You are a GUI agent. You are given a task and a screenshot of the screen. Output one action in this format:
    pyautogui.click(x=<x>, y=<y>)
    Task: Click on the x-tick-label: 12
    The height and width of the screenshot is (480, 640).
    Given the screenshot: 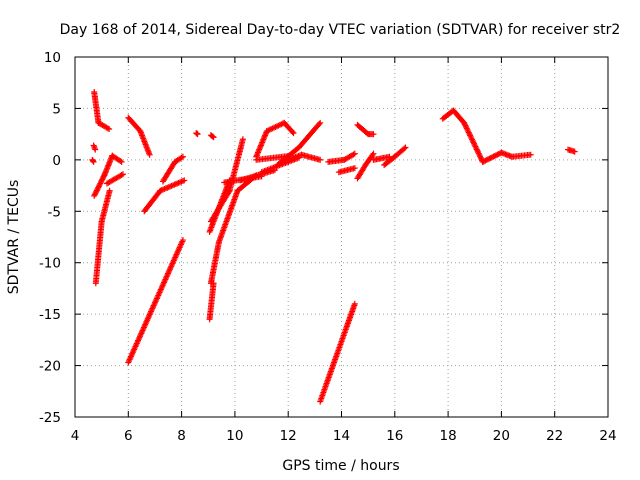 What is the action you would take?
    pyautogui.click(x=288, y=436)
    